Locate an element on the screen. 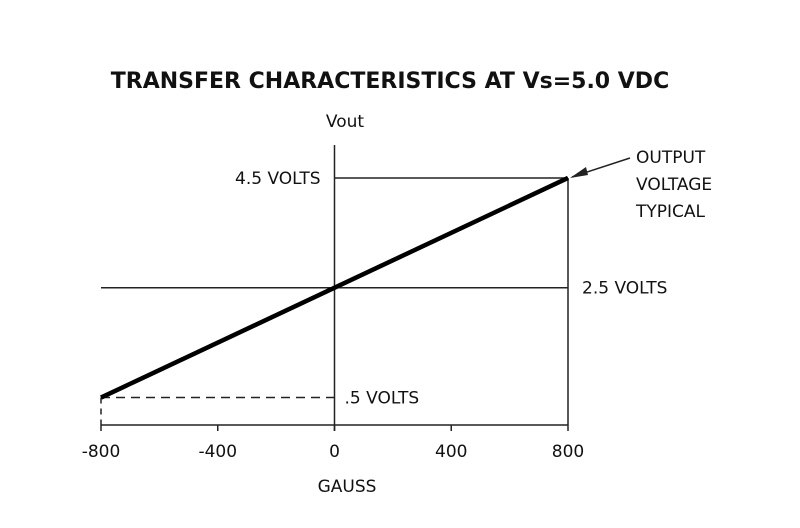 The width and height of the screenshot is (800, 528). y-tick-label: .5 VOLTS is located at coordinates (382, 399).